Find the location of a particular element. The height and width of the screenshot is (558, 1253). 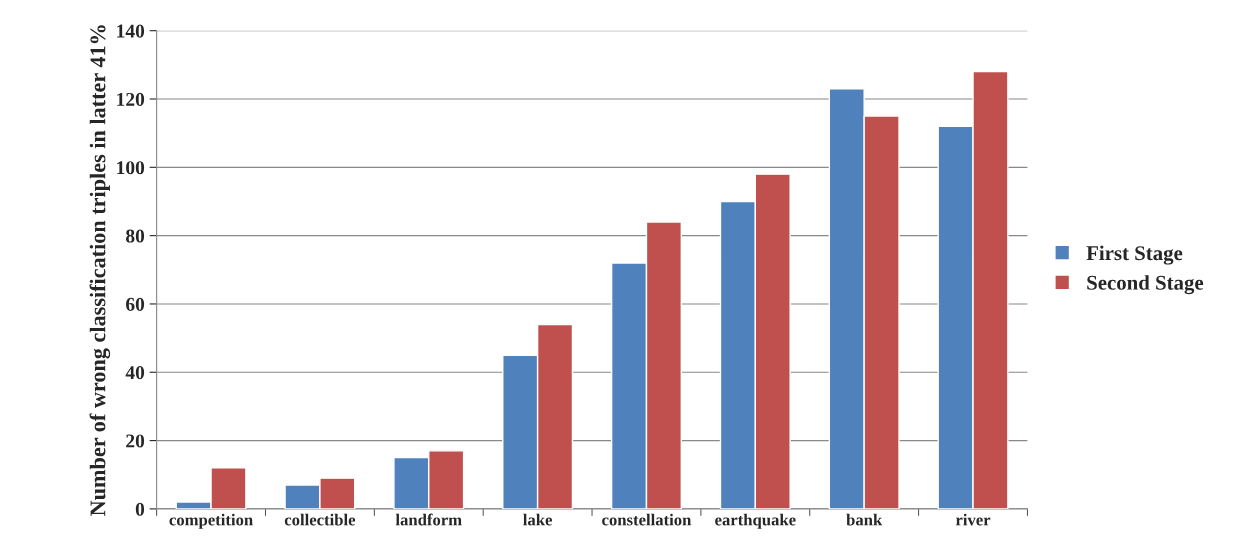

y-axis-title: Number of wrong classification triples in latter 41% is located at coordinates (100, 270).